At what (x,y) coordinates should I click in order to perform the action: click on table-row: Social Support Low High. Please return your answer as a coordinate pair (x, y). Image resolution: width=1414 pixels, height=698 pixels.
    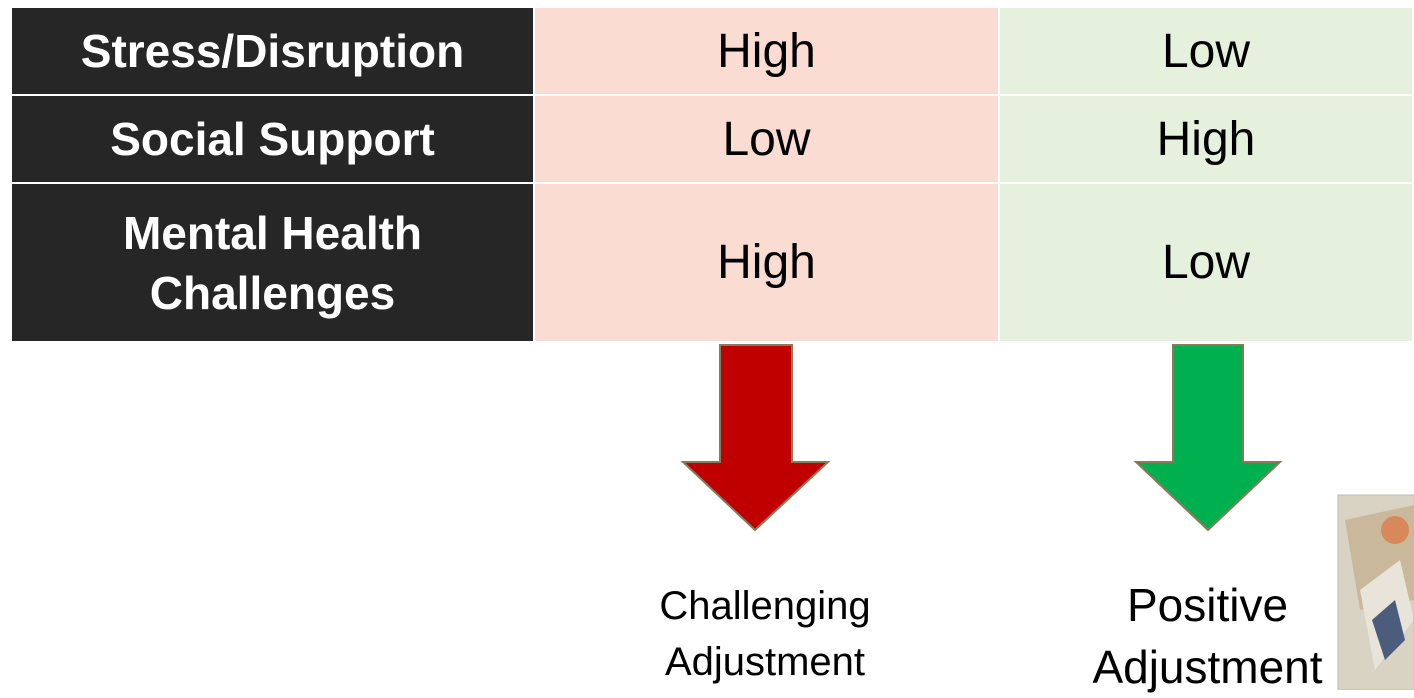
    Looking at the image, I should click on (712, 139).